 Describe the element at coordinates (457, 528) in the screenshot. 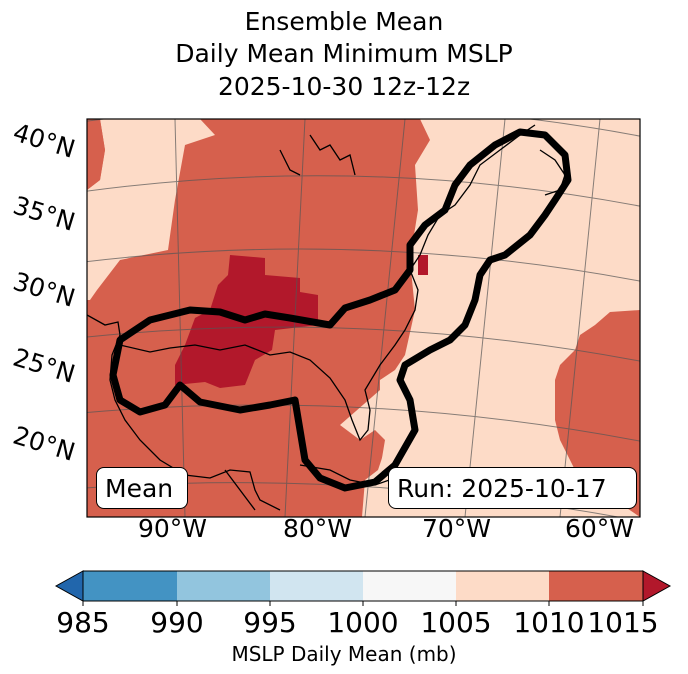

I see `lon-label-70w: 70°W` at that location.